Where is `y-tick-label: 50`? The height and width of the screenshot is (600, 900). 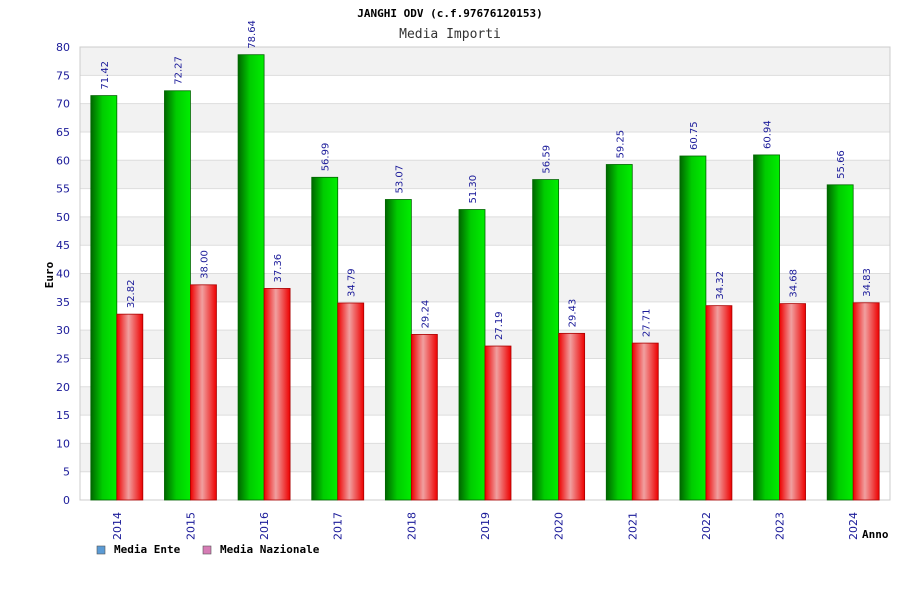 y-tick-label: 50 is located at coordinates (63, 217).